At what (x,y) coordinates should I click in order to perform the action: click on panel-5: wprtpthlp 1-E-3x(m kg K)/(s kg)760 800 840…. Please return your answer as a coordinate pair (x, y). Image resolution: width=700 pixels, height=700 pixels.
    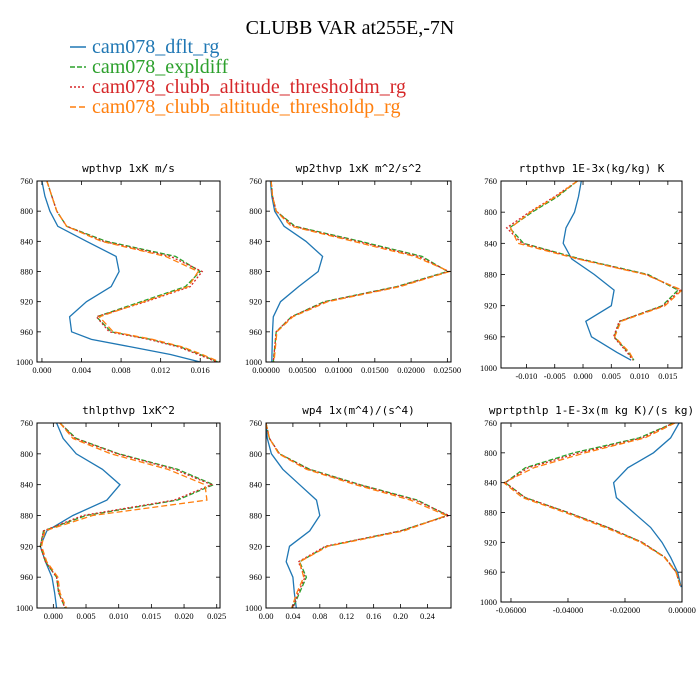
    Looking at the image, I should click on (588, 509).